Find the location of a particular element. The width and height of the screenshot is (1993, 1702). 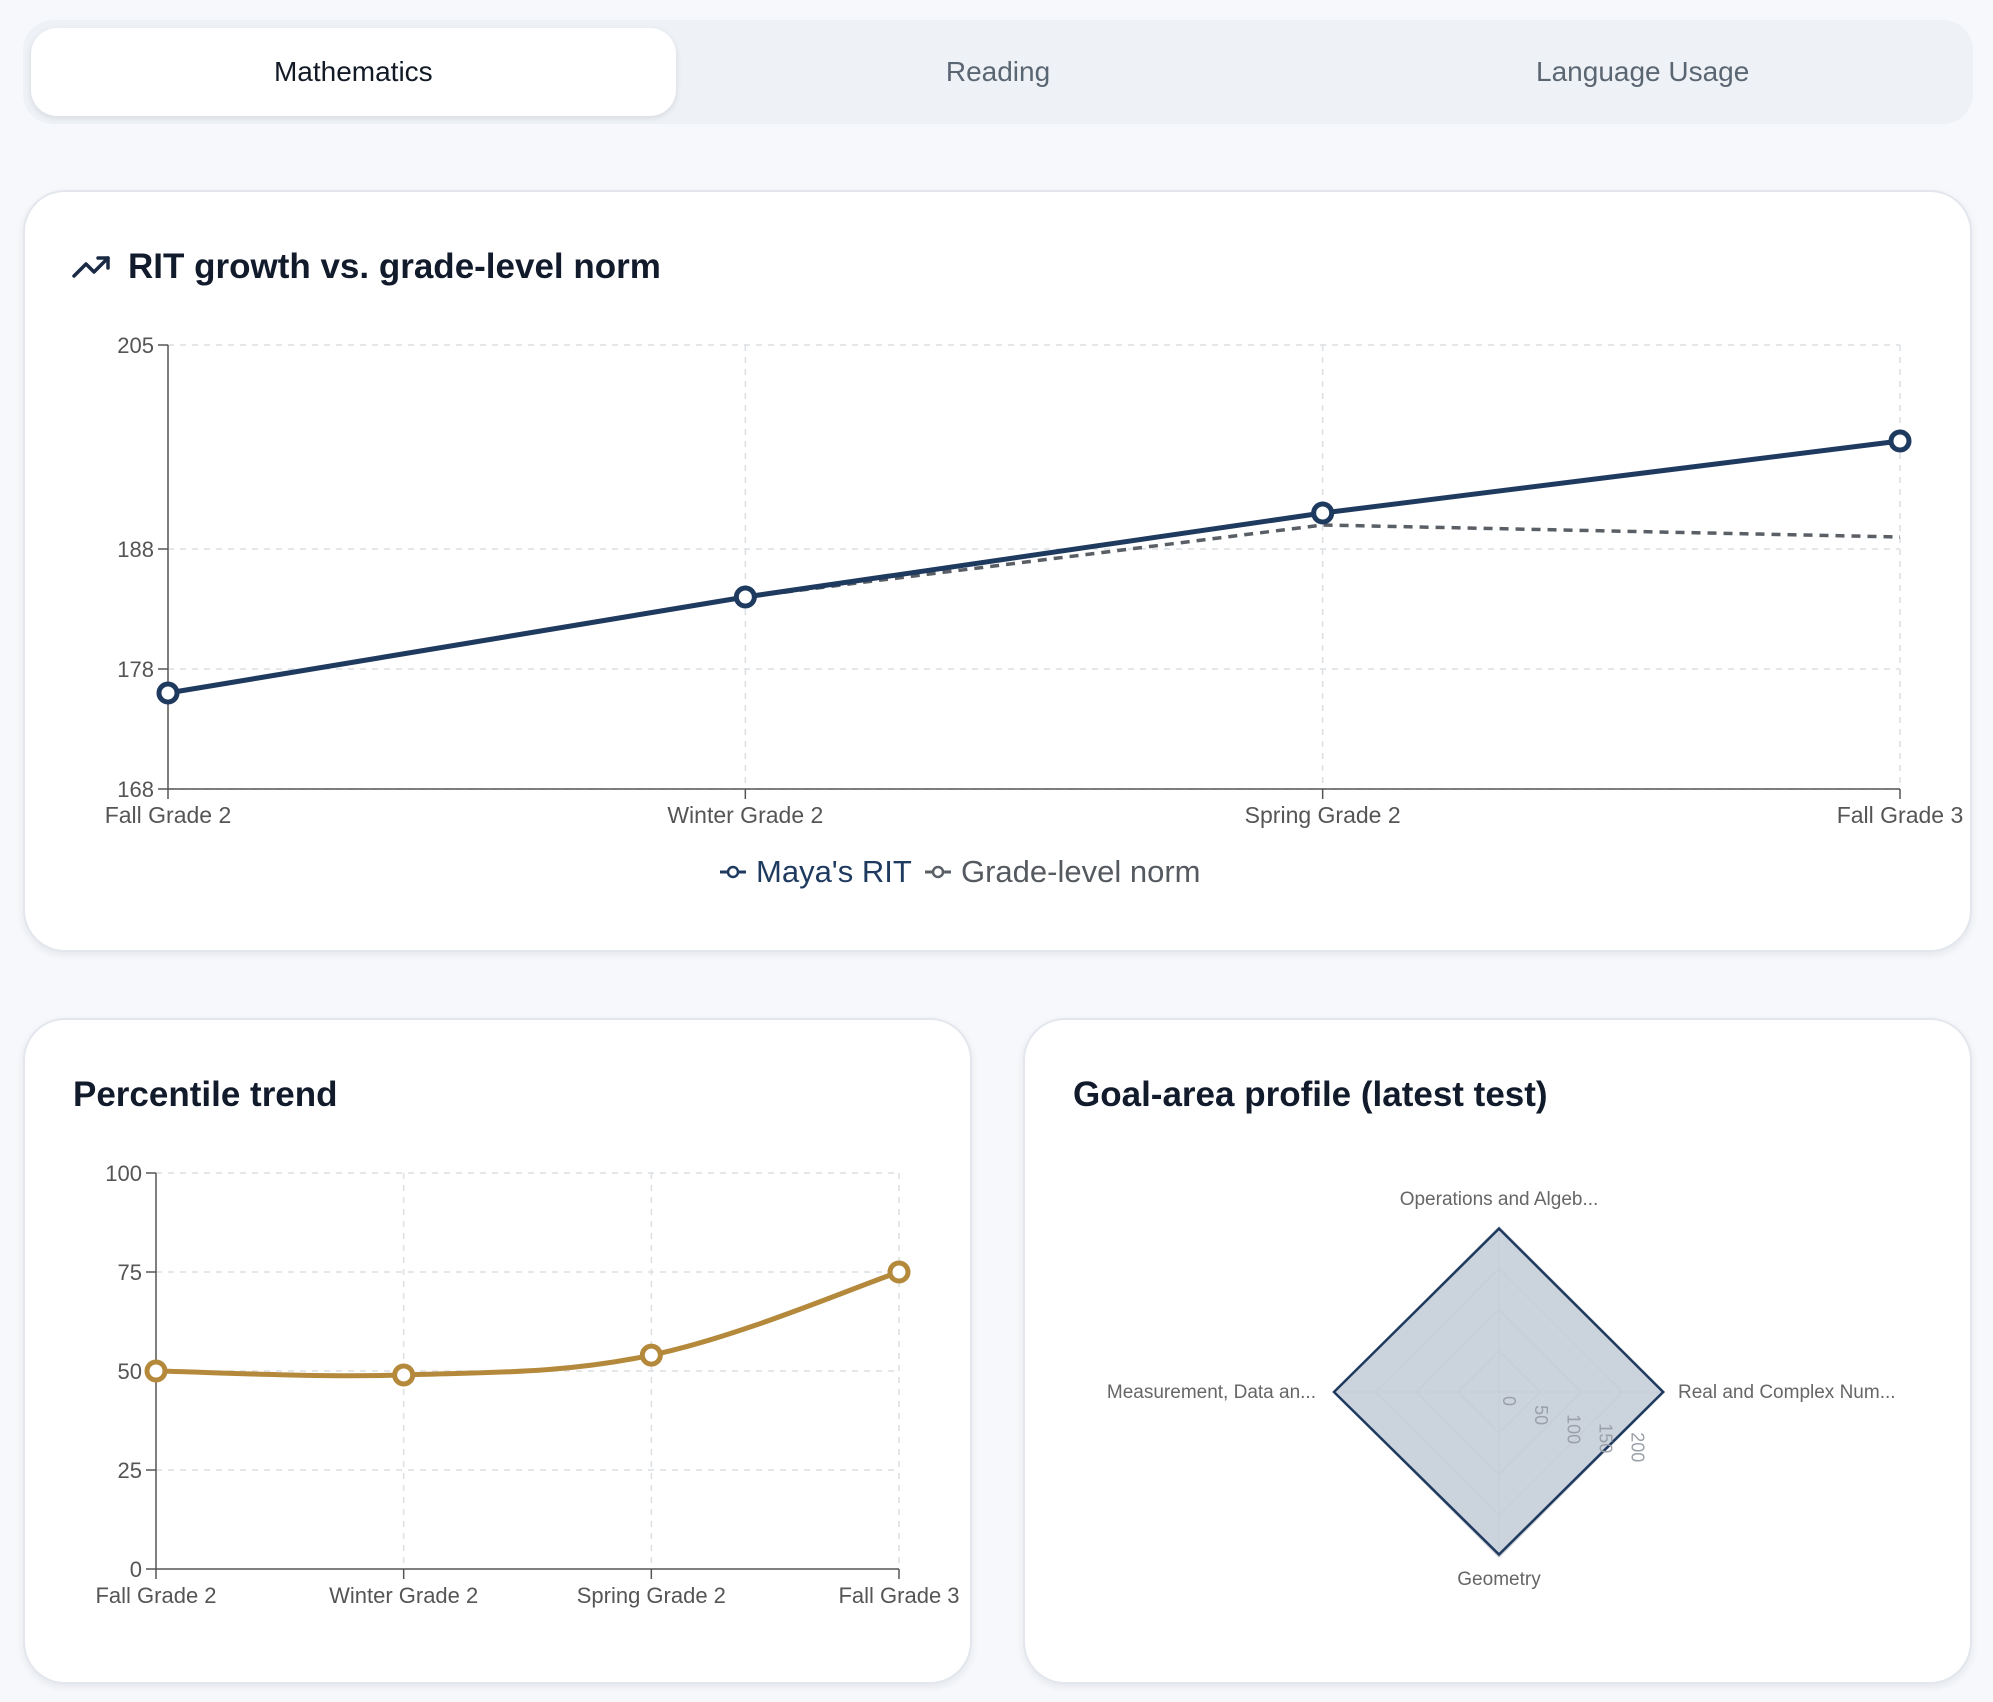

y-tick-label: 188 is located at coordinates (135, 549).